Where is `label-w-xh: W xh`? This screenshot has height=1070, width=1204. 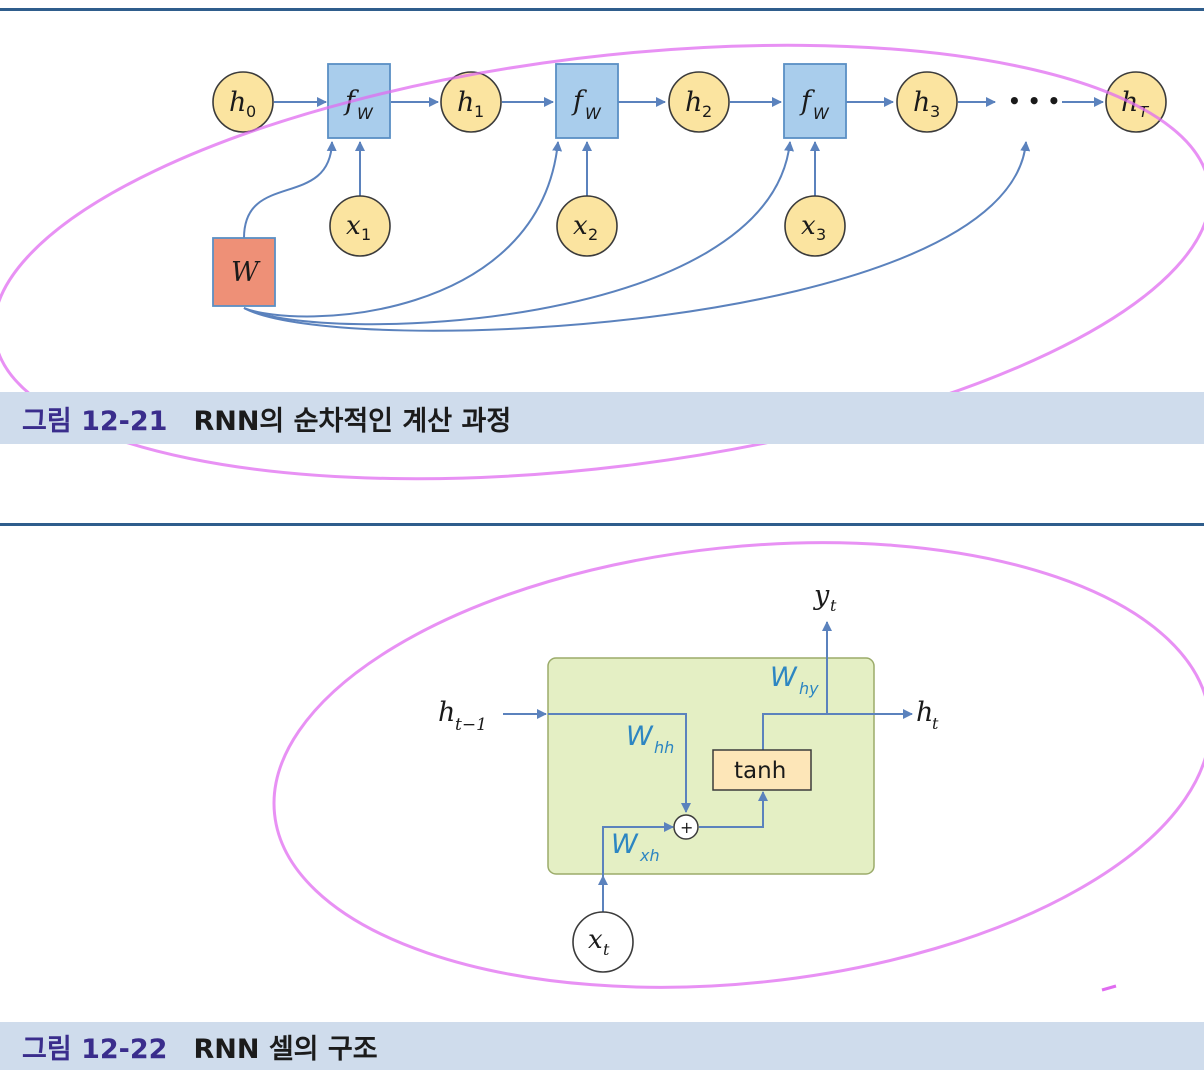
label-w-xh: W xh is located at coordinates (635, 847).